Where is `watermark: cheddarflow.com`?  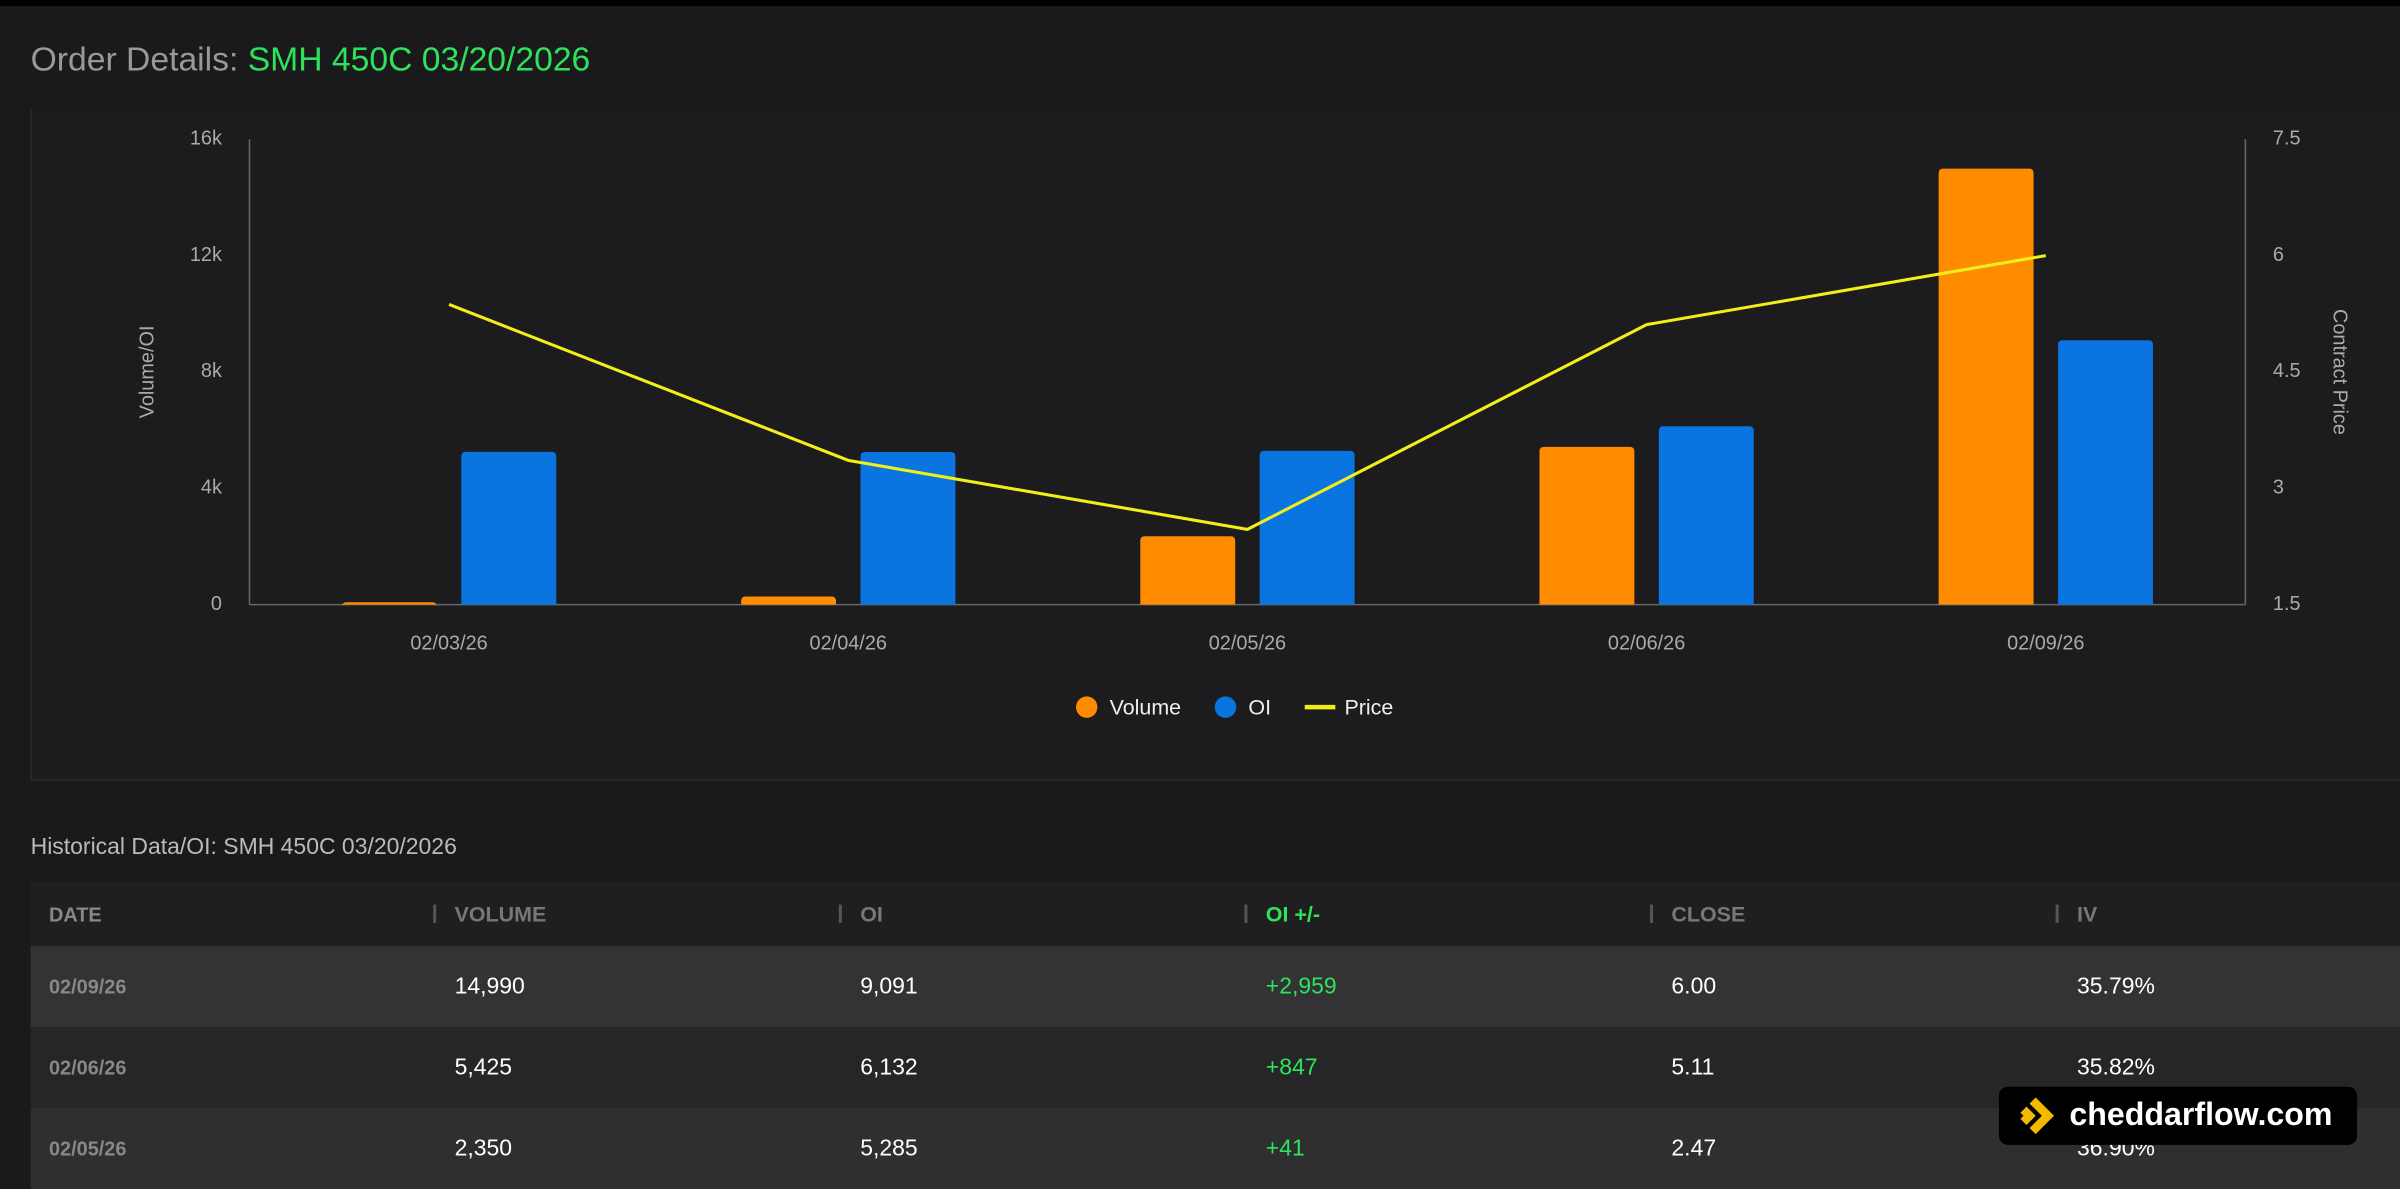 watermark: cheddarflow.com is located at coordinates (2178, 1115).